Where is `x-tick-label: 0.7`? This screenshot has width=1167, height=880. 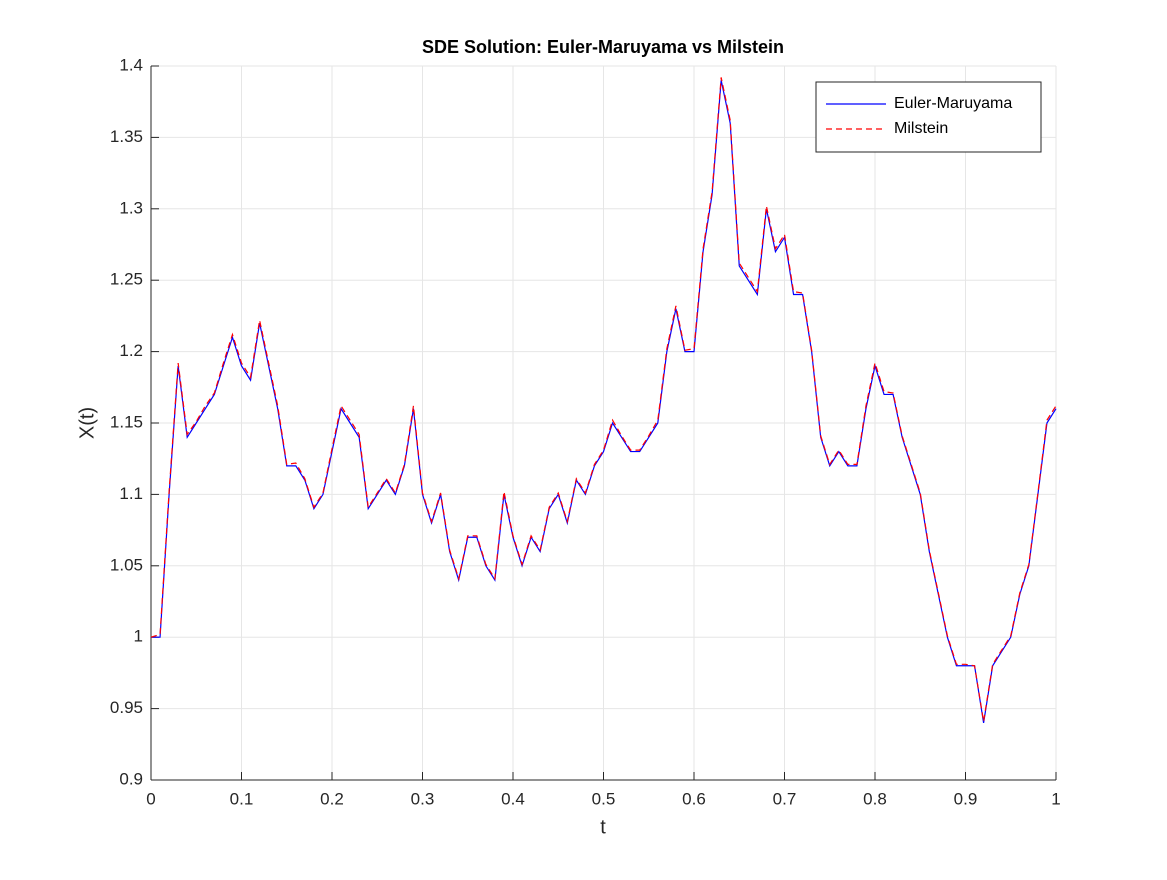 x-tick-label: 0.7 is located at coordinates (785, 798).